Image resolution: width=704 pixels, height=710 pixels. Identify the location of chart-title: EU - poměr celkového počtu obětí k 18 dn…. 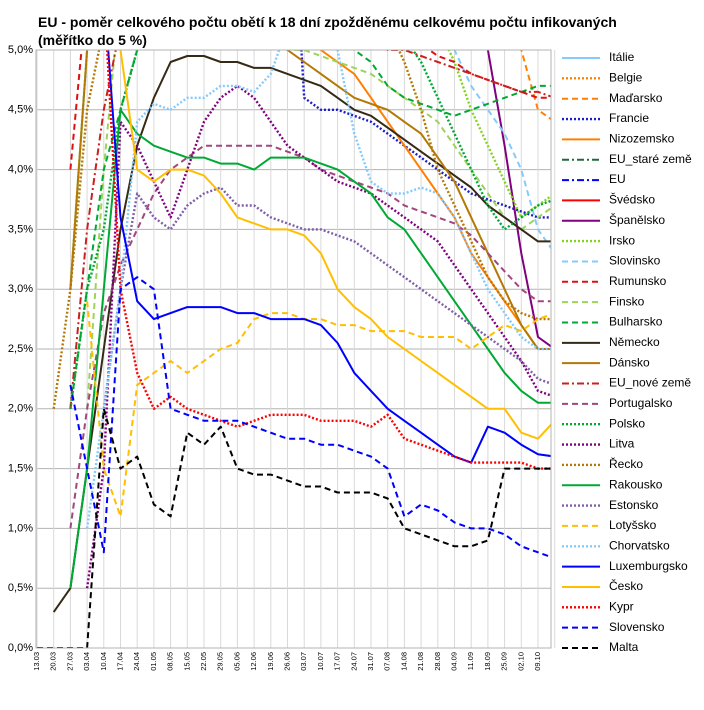
(327, 22).